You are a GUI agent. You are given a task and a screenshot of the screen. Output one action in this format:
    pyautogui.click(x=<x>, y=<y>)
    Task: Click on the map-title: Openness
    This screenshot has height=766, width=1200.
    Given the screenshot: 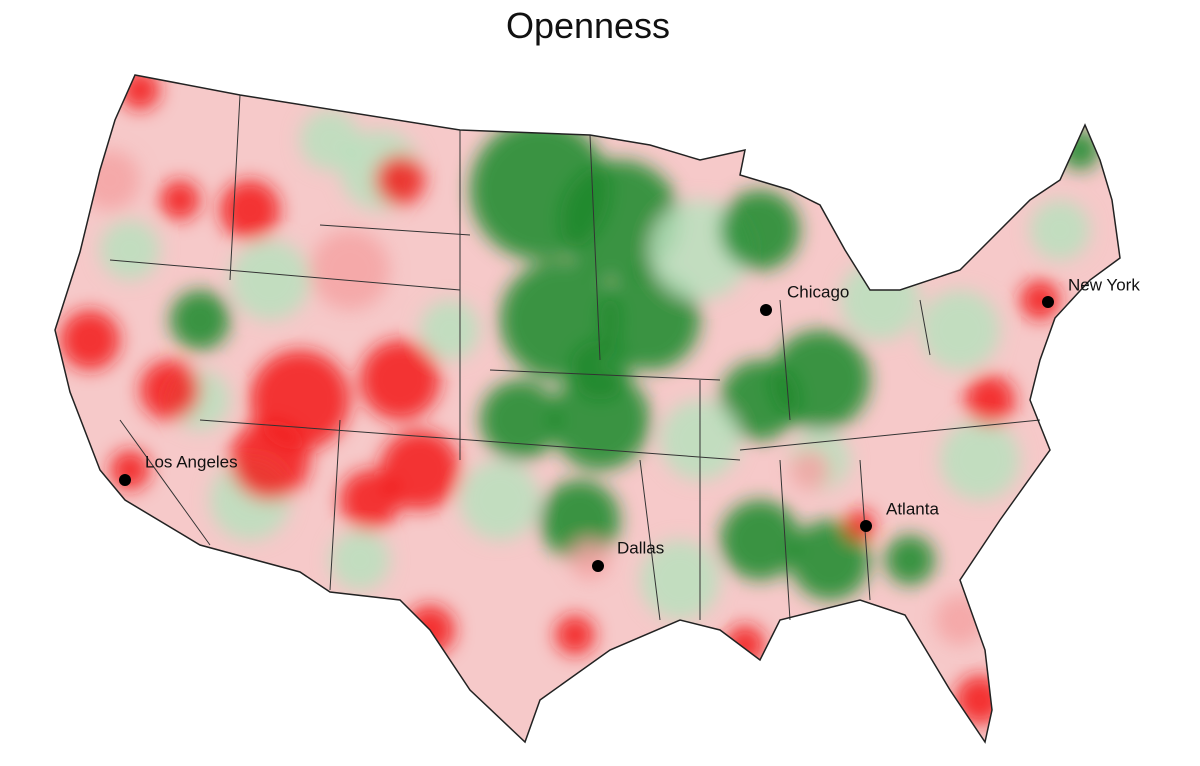 What is the action you would take?
    pyautogui.click(x=588, y=25)
    